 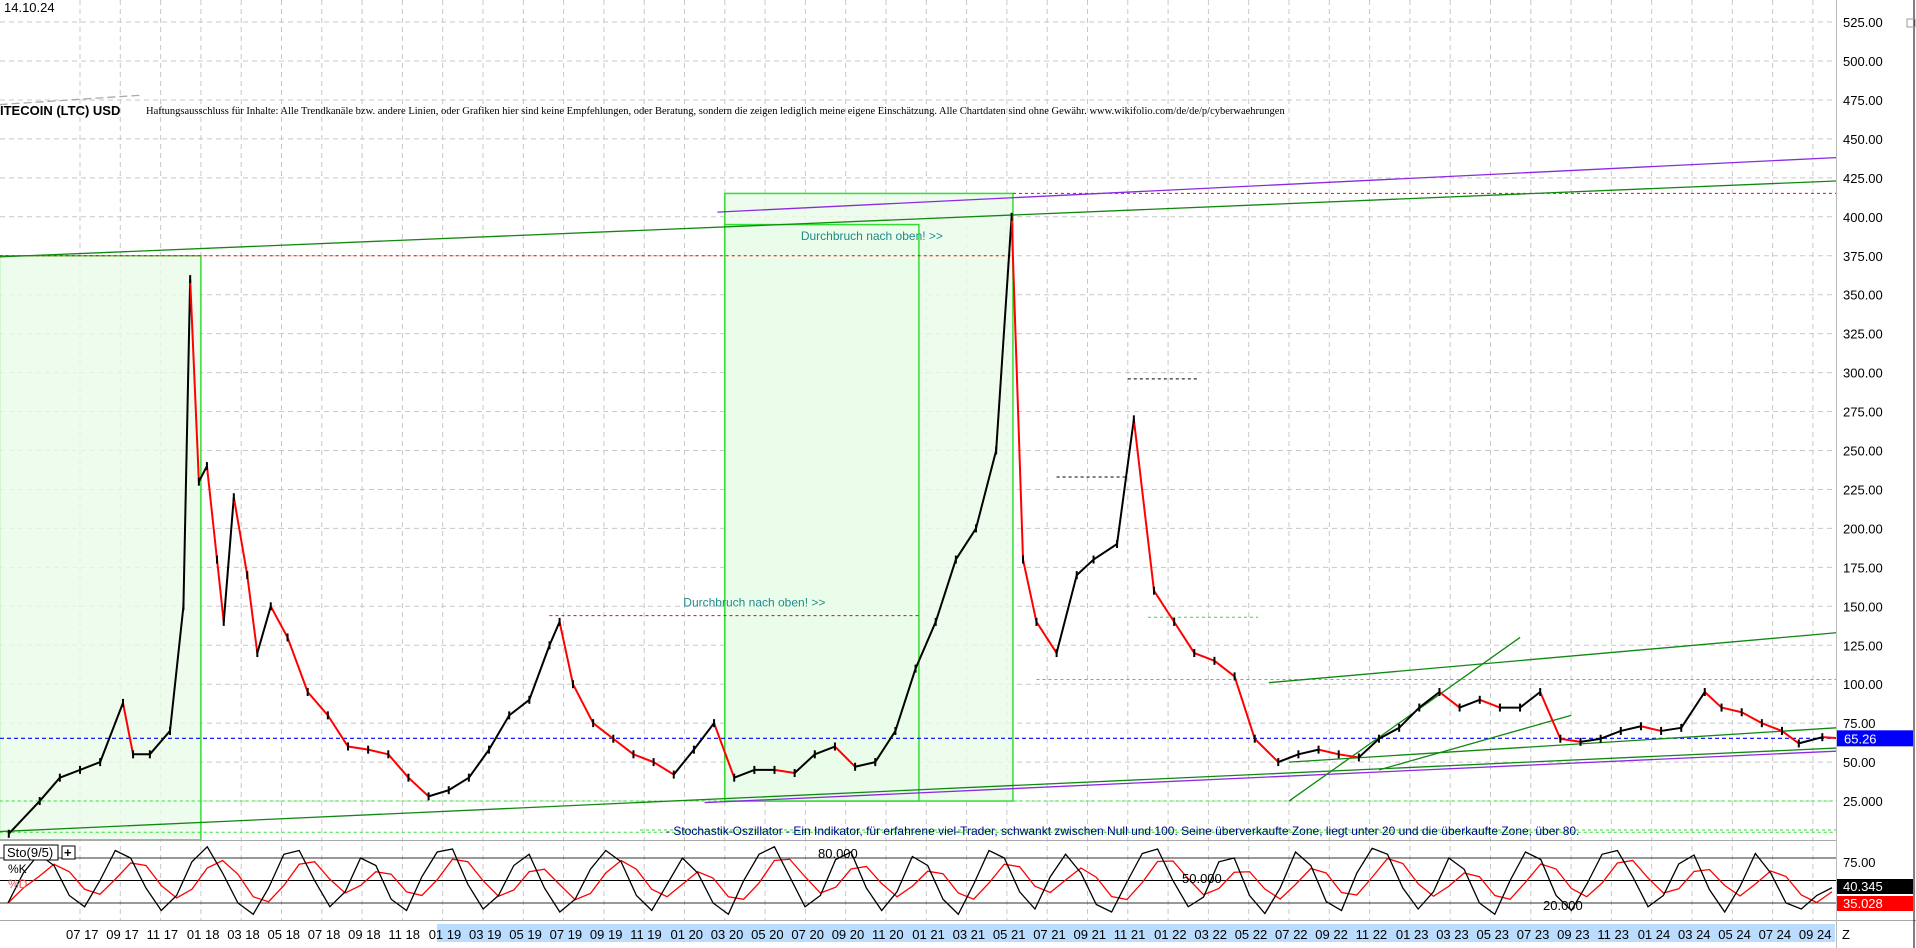 I want to click on x-tick-label: 01 24, so click(x=1654, y=934).